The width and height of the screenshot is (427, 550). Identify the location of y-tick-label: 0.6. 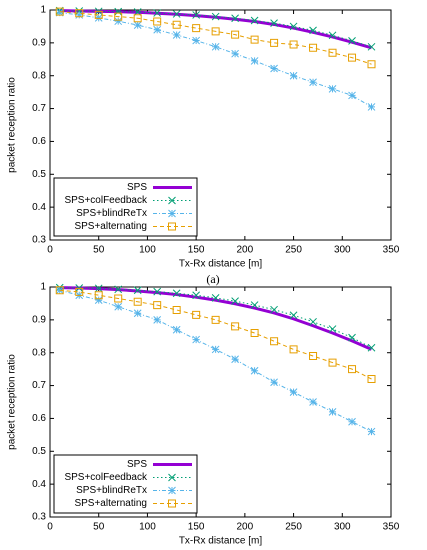
(39, 418).